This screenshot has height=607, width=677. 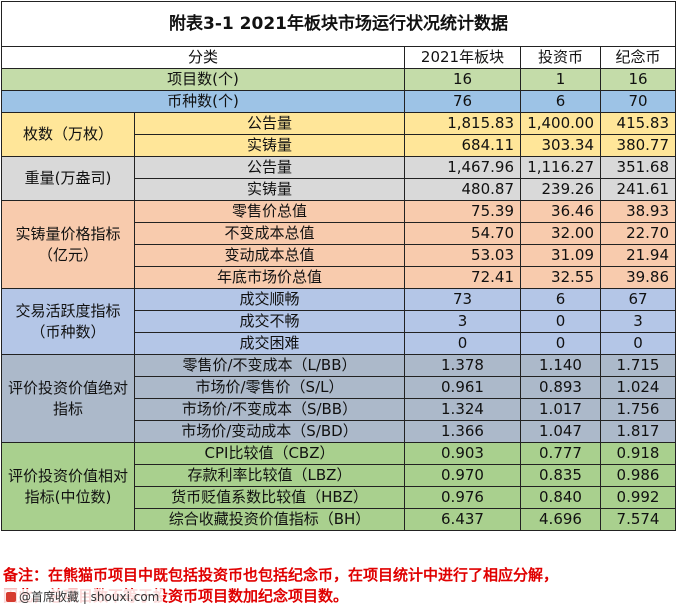 I want to click on cell-value: 7.574, so click(x=638, y=519).